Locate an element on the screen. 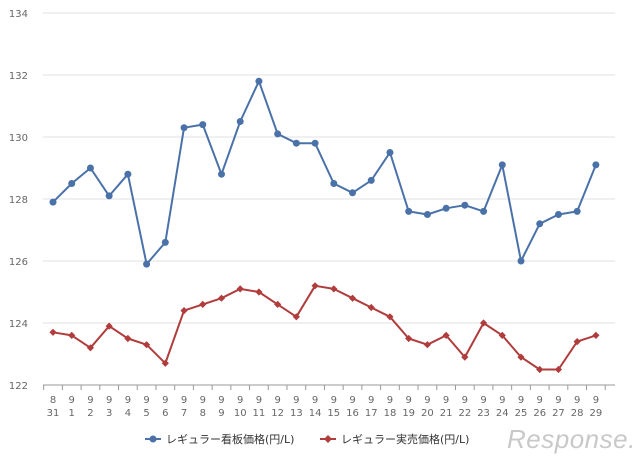  x-tick-label: 913 is located at coordinates (296, 407).